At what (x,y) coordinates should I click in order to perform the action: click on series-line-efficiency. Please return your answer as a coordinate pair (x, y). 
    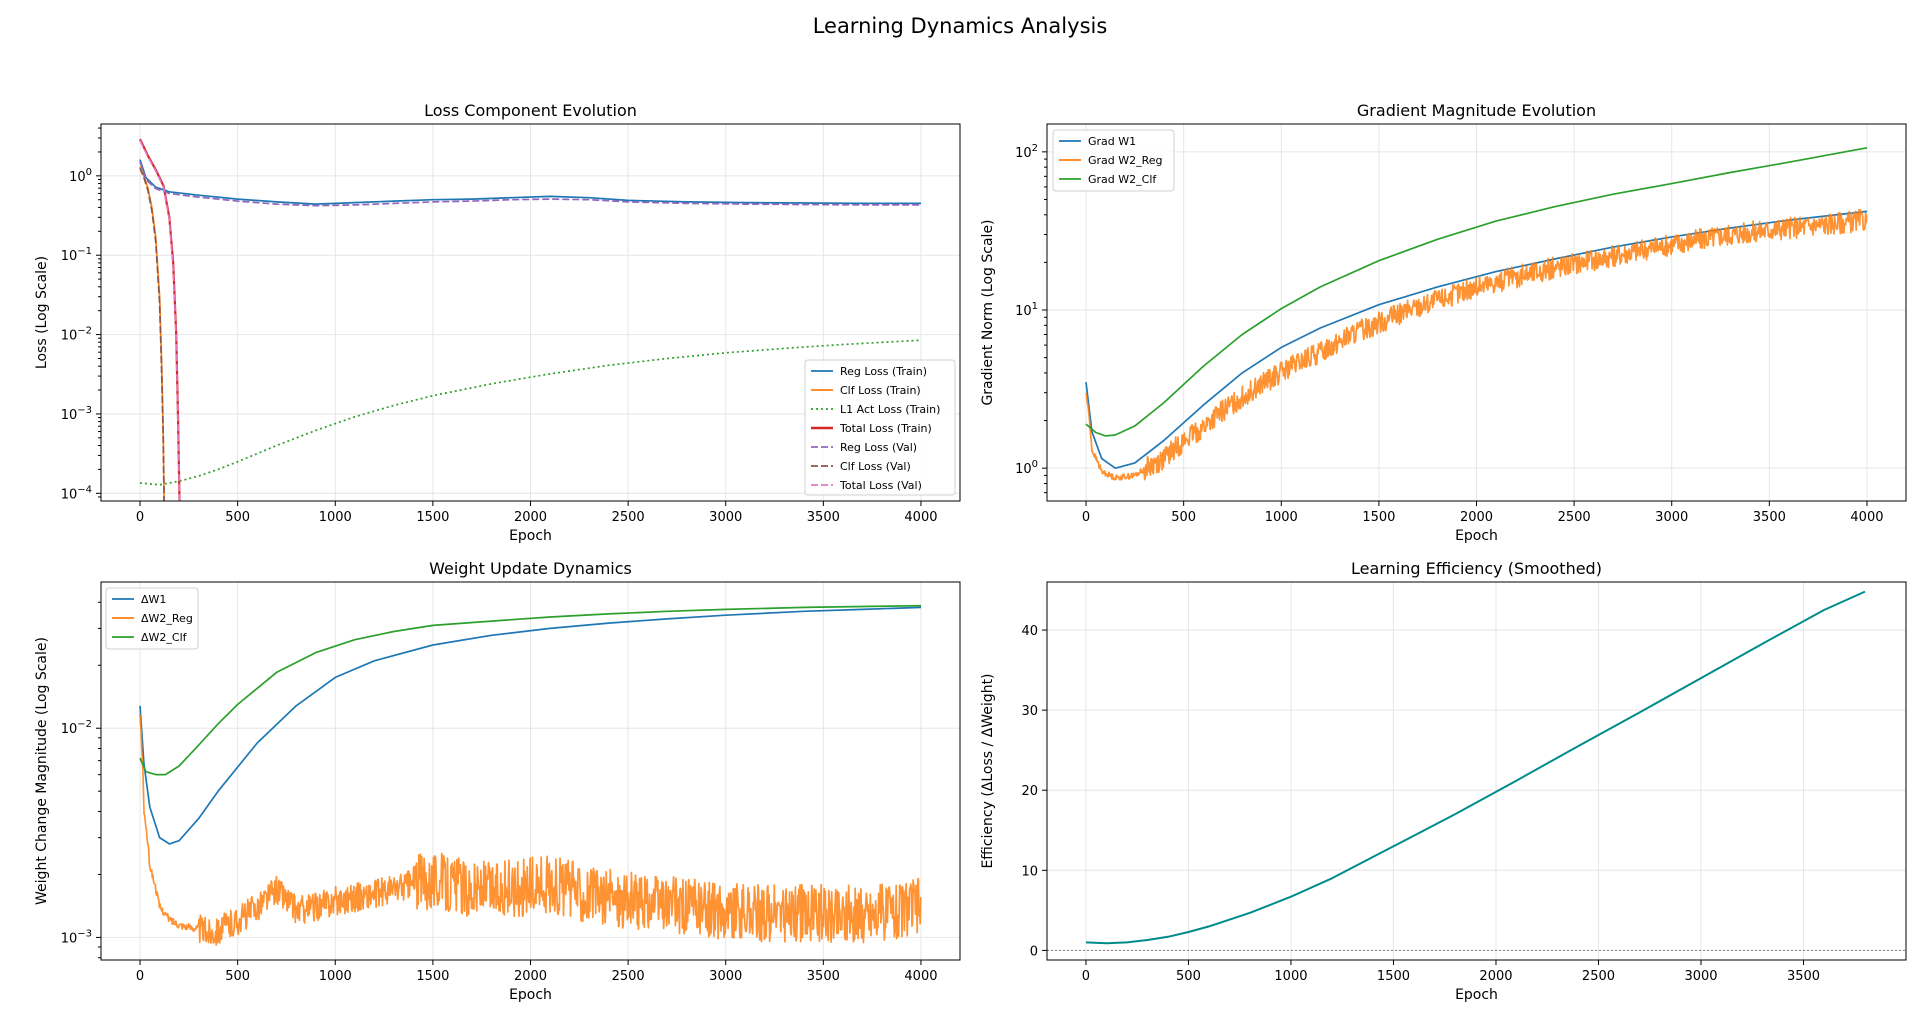
    Looking at the image, I should click on (1475, 767).